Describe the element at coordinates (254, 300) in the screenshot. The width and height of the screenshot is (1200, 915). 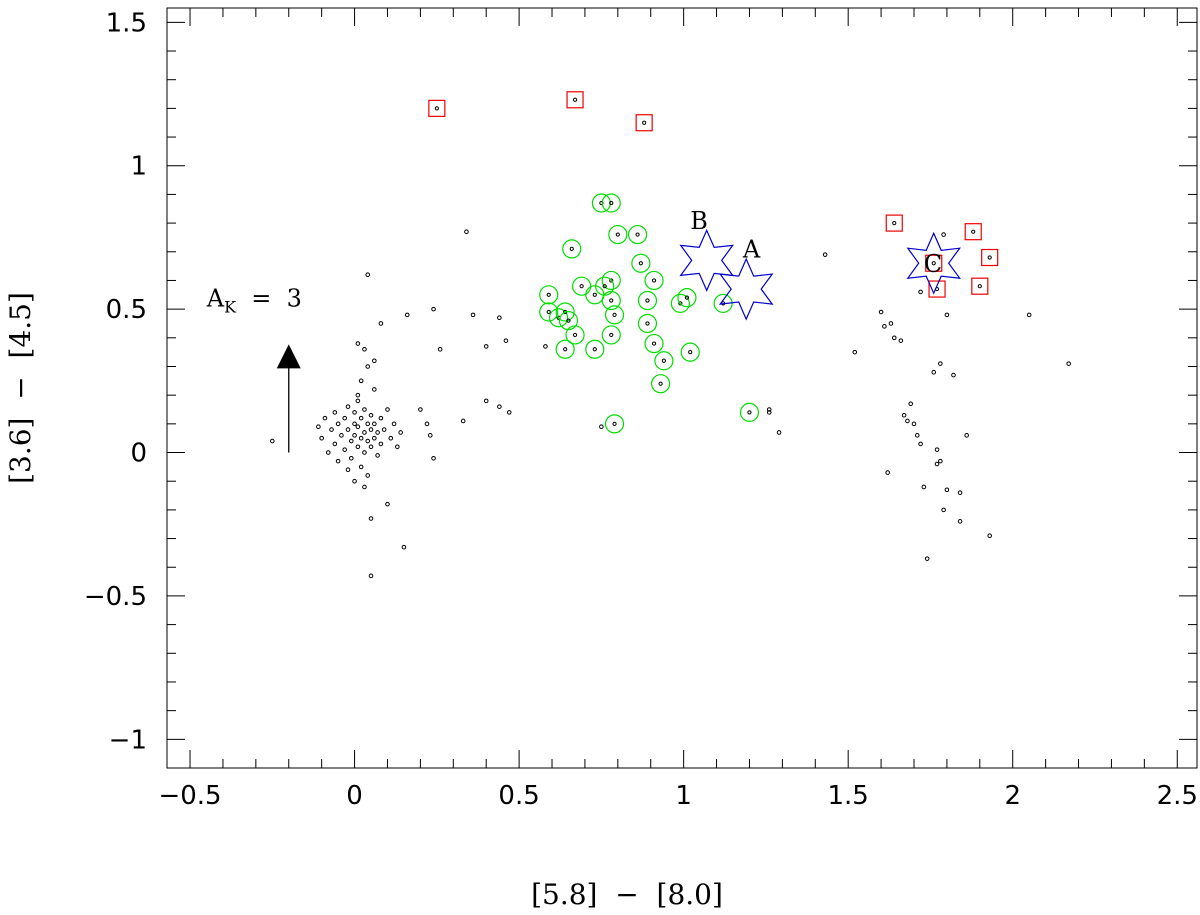
I see `extinction-label: AK = 3` at that location.